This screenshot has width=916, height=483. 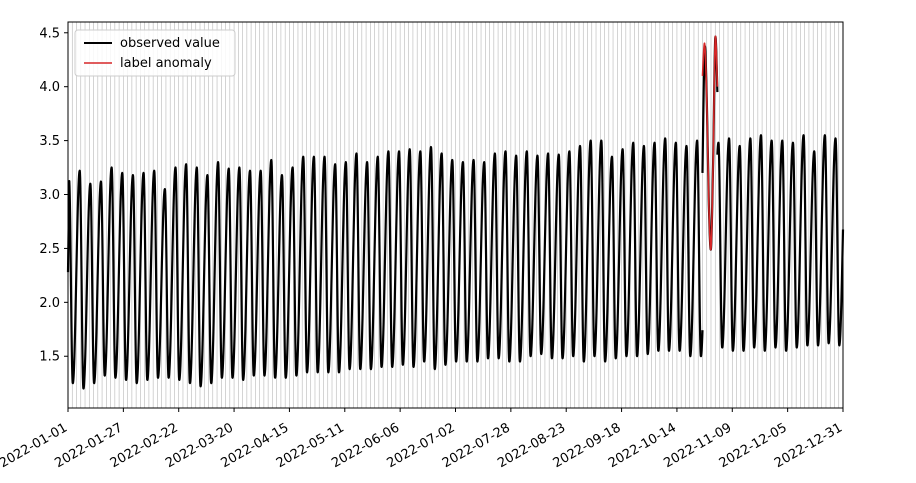 I want to click on y-tick-label: 3.5, so click(x=49, y=141).